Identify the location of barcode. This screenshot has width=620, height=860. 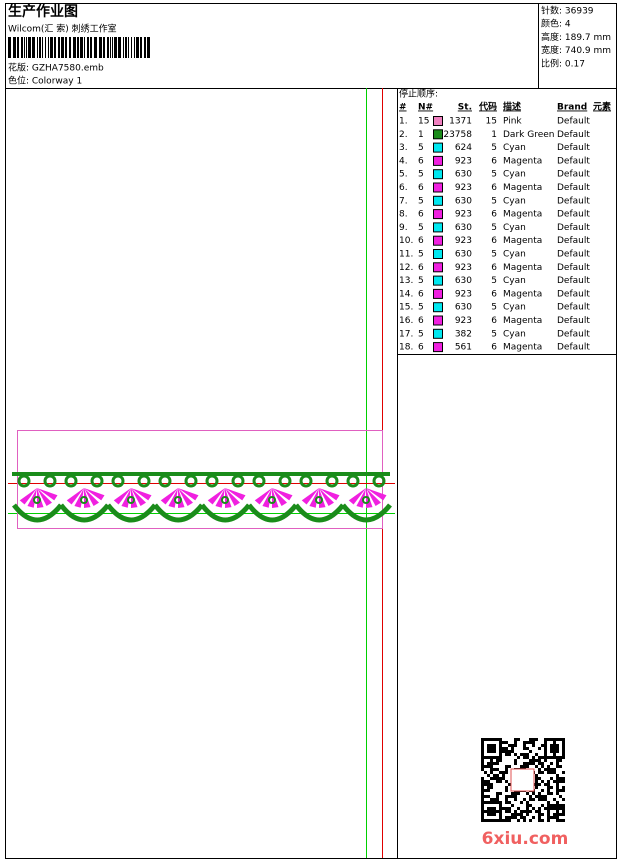
(79, 47).